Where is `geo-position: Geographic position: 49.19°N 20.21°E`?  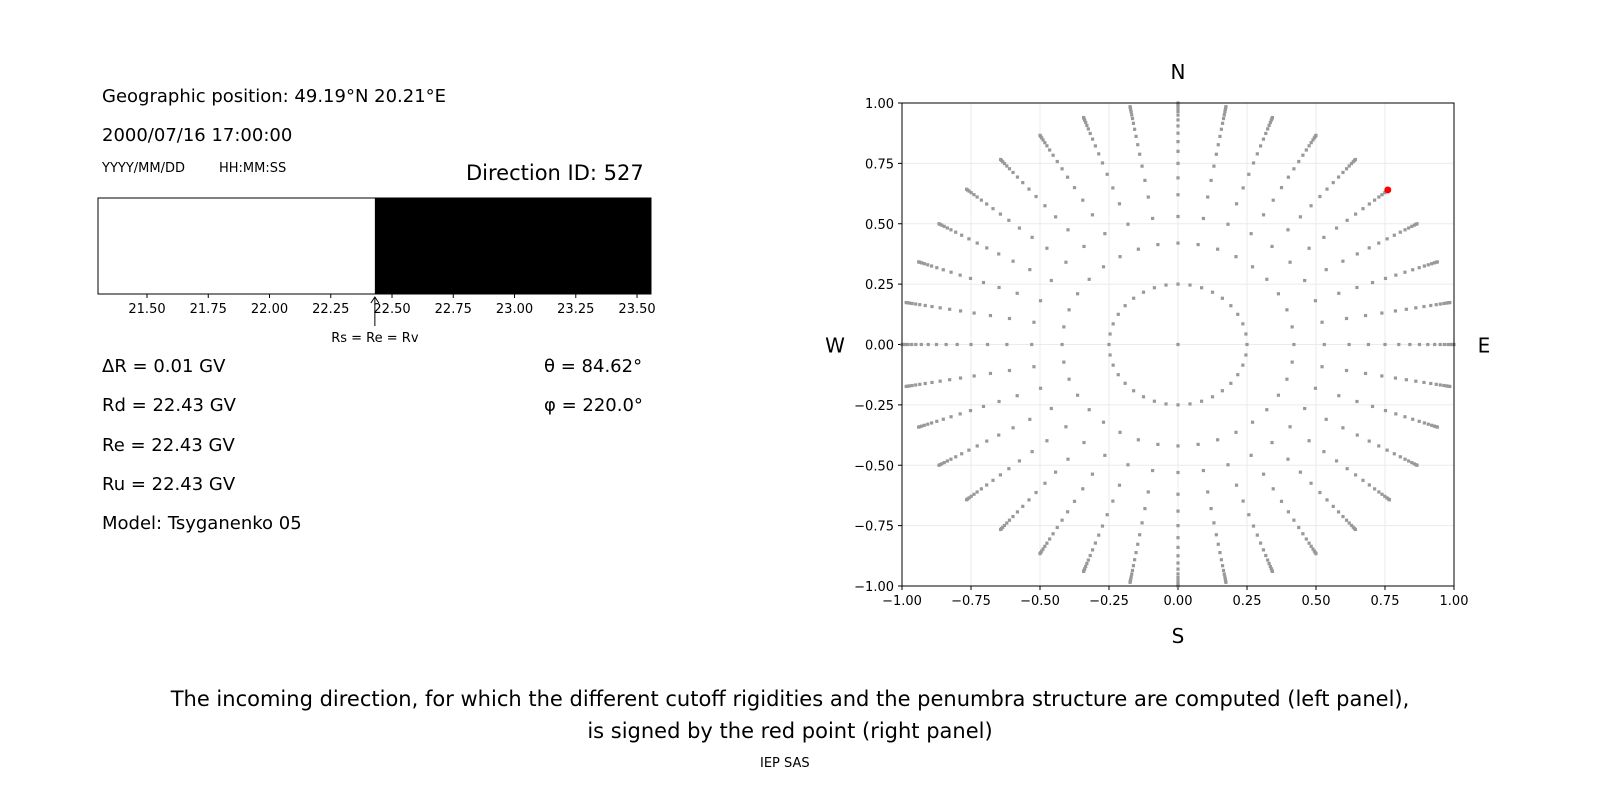
geo-position: Geographic position: 49.19°N 20.21°E is located at coordinates (274, 96).